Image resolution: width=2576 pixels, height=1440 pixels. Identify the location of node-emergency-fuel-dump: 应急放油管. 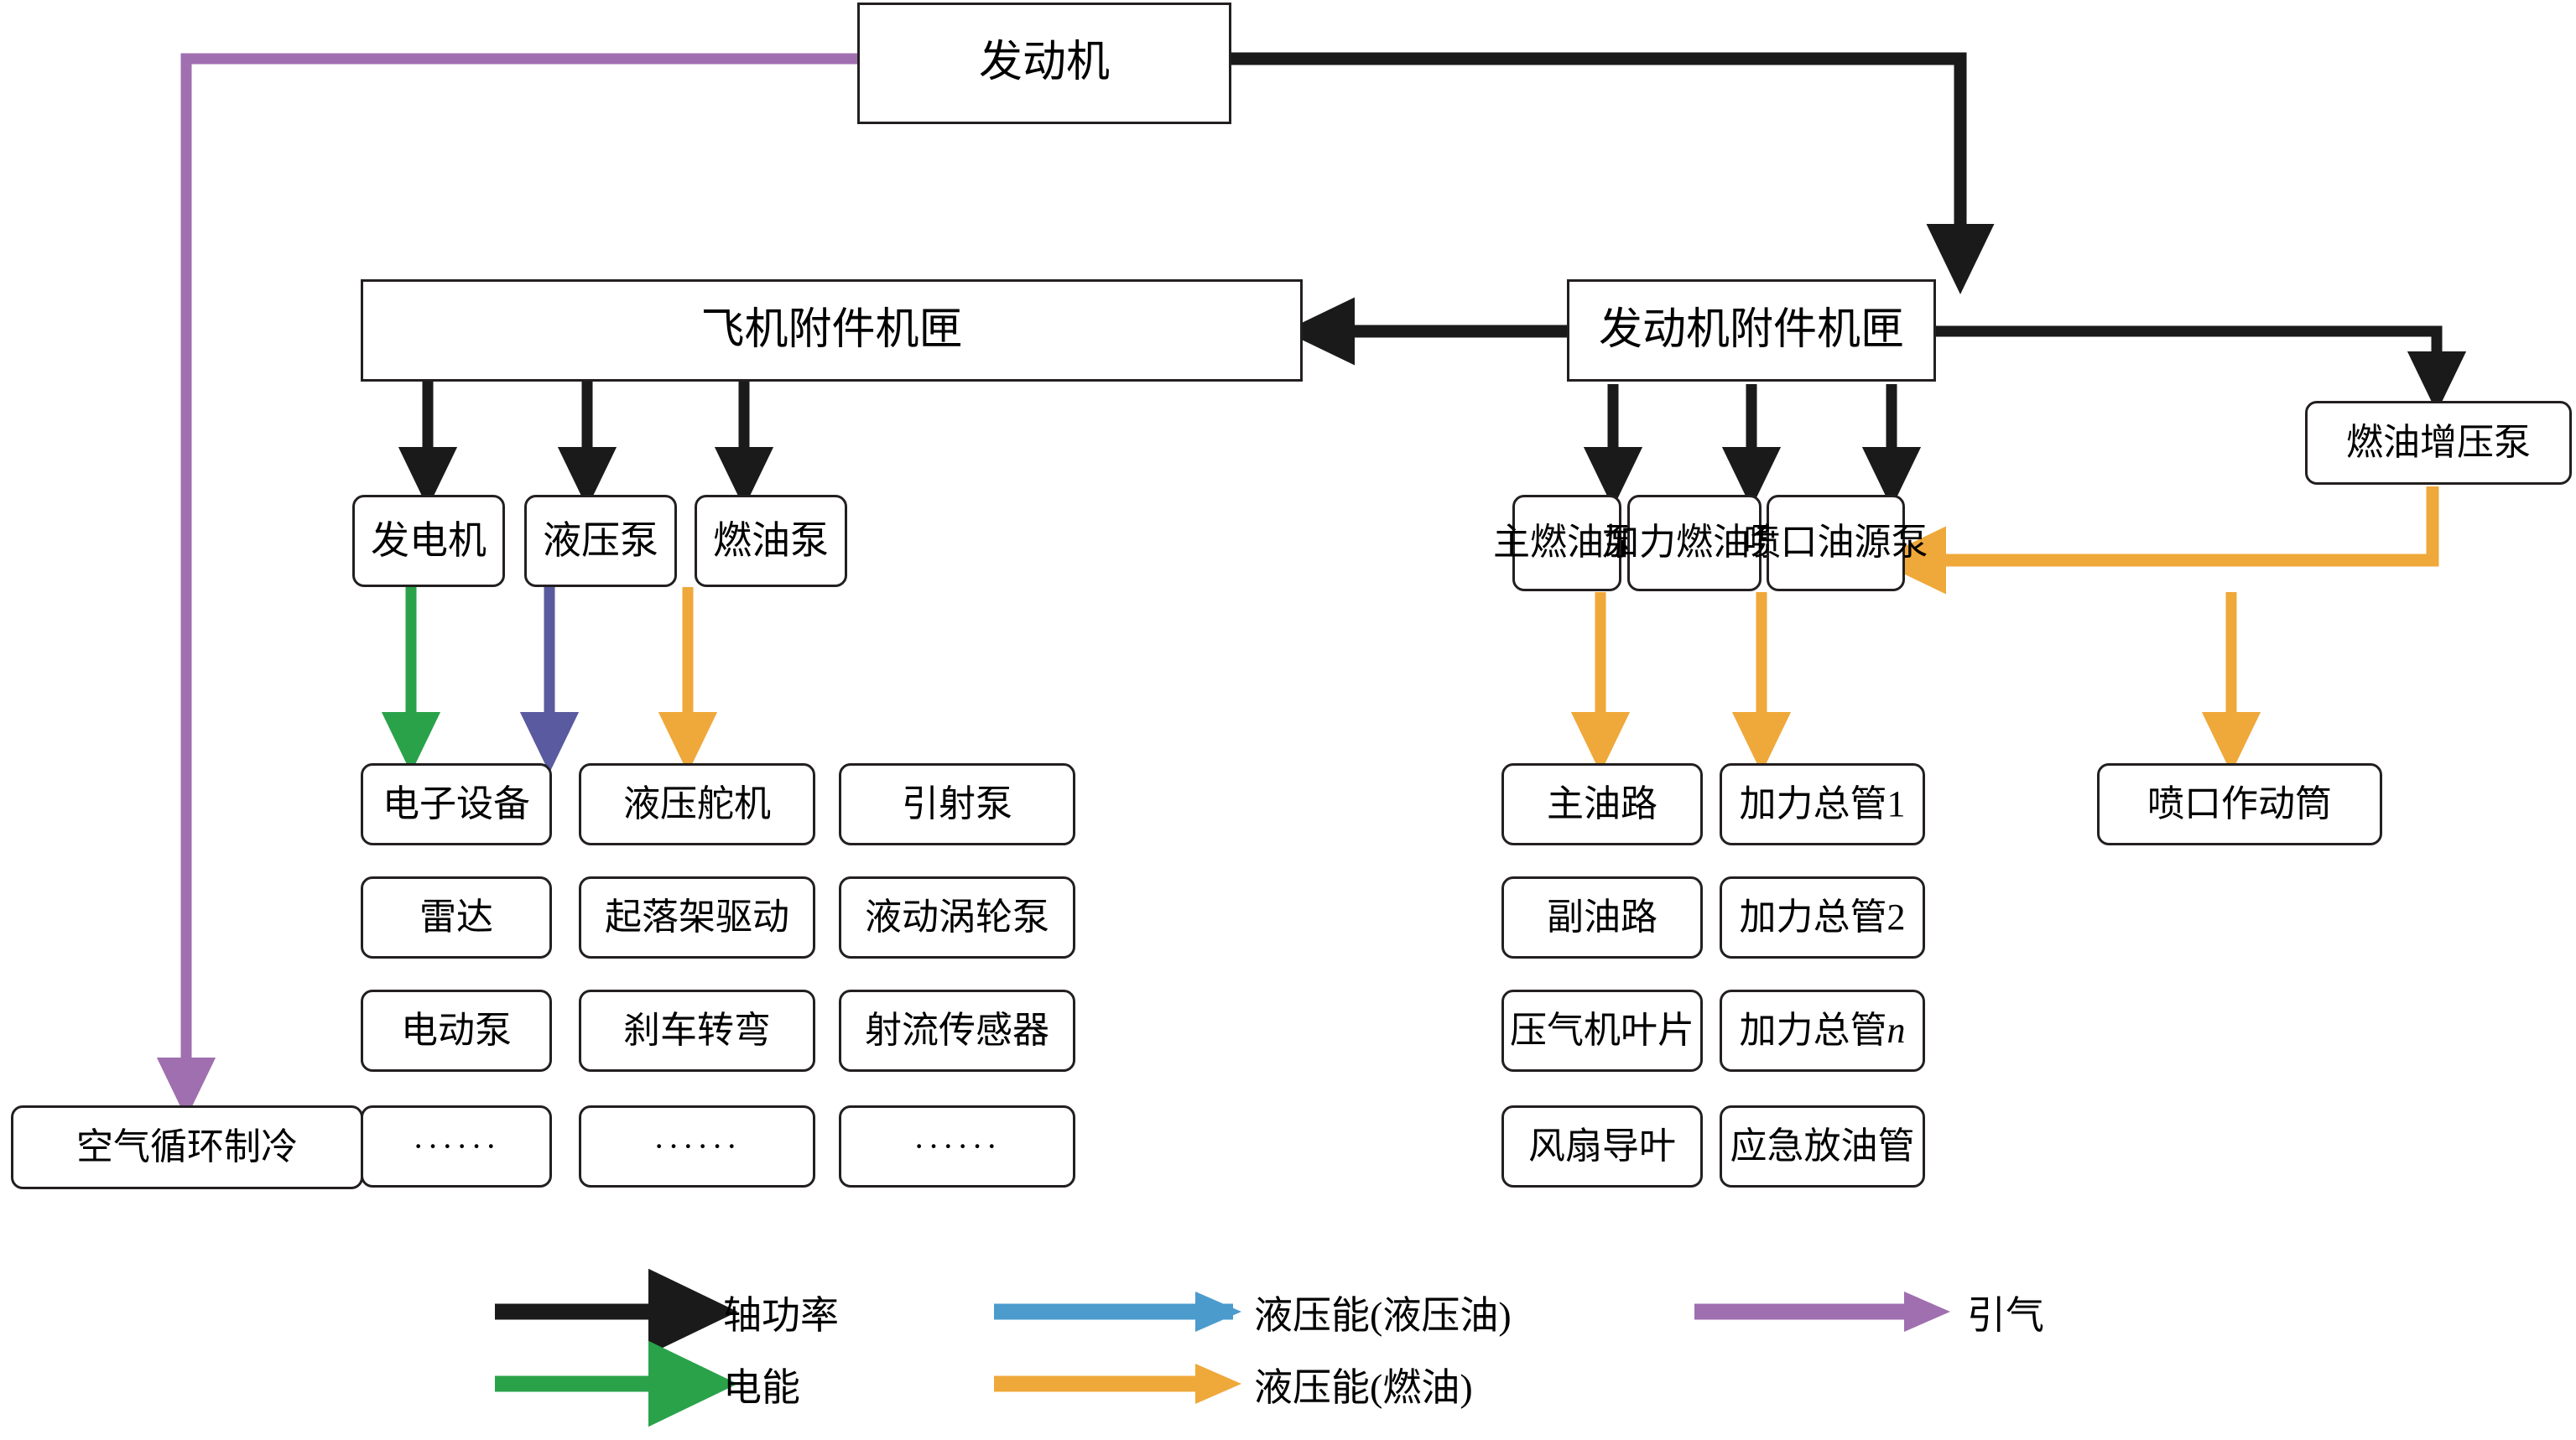
(1822, 1146).